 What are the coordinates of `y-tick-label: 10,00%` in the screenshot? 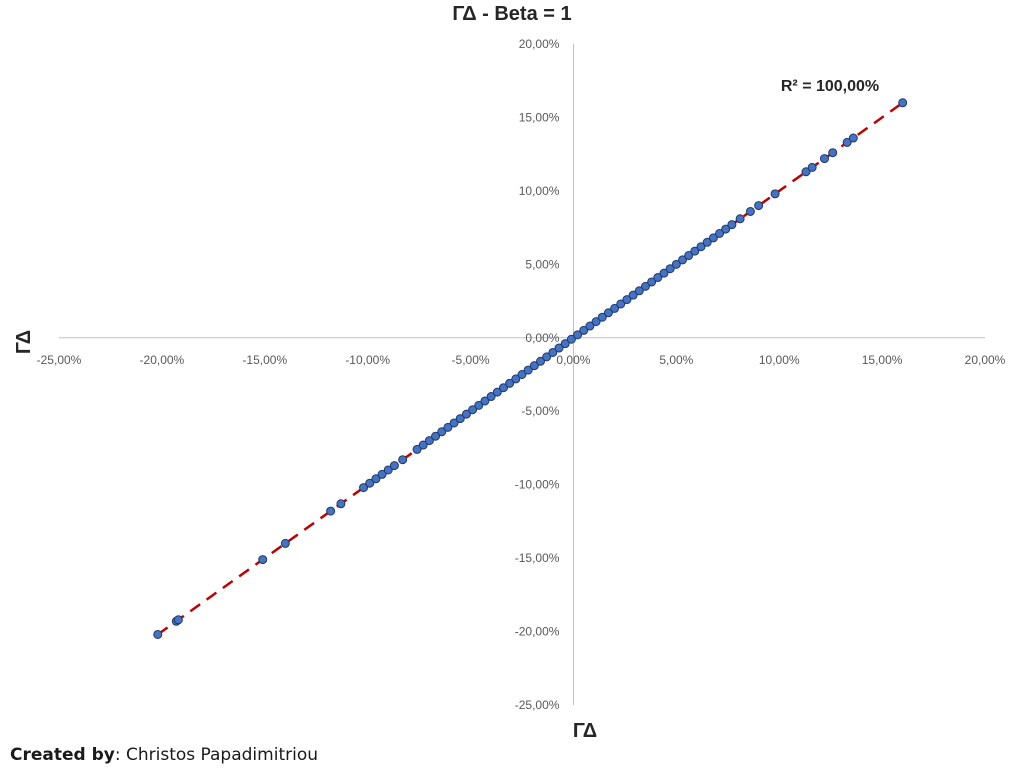 It's located at (539, 191).